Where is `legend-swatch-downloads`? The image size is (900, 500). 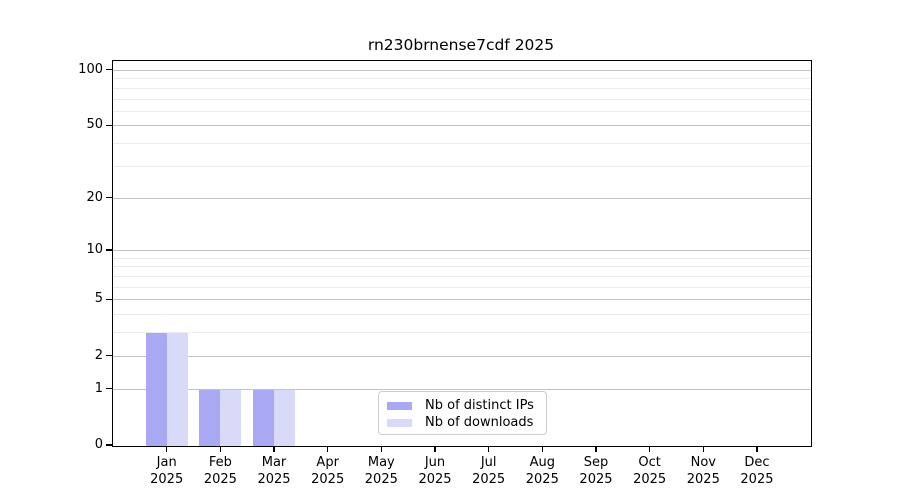
legend-swatch-downloads is located at coordinates (399, 422).